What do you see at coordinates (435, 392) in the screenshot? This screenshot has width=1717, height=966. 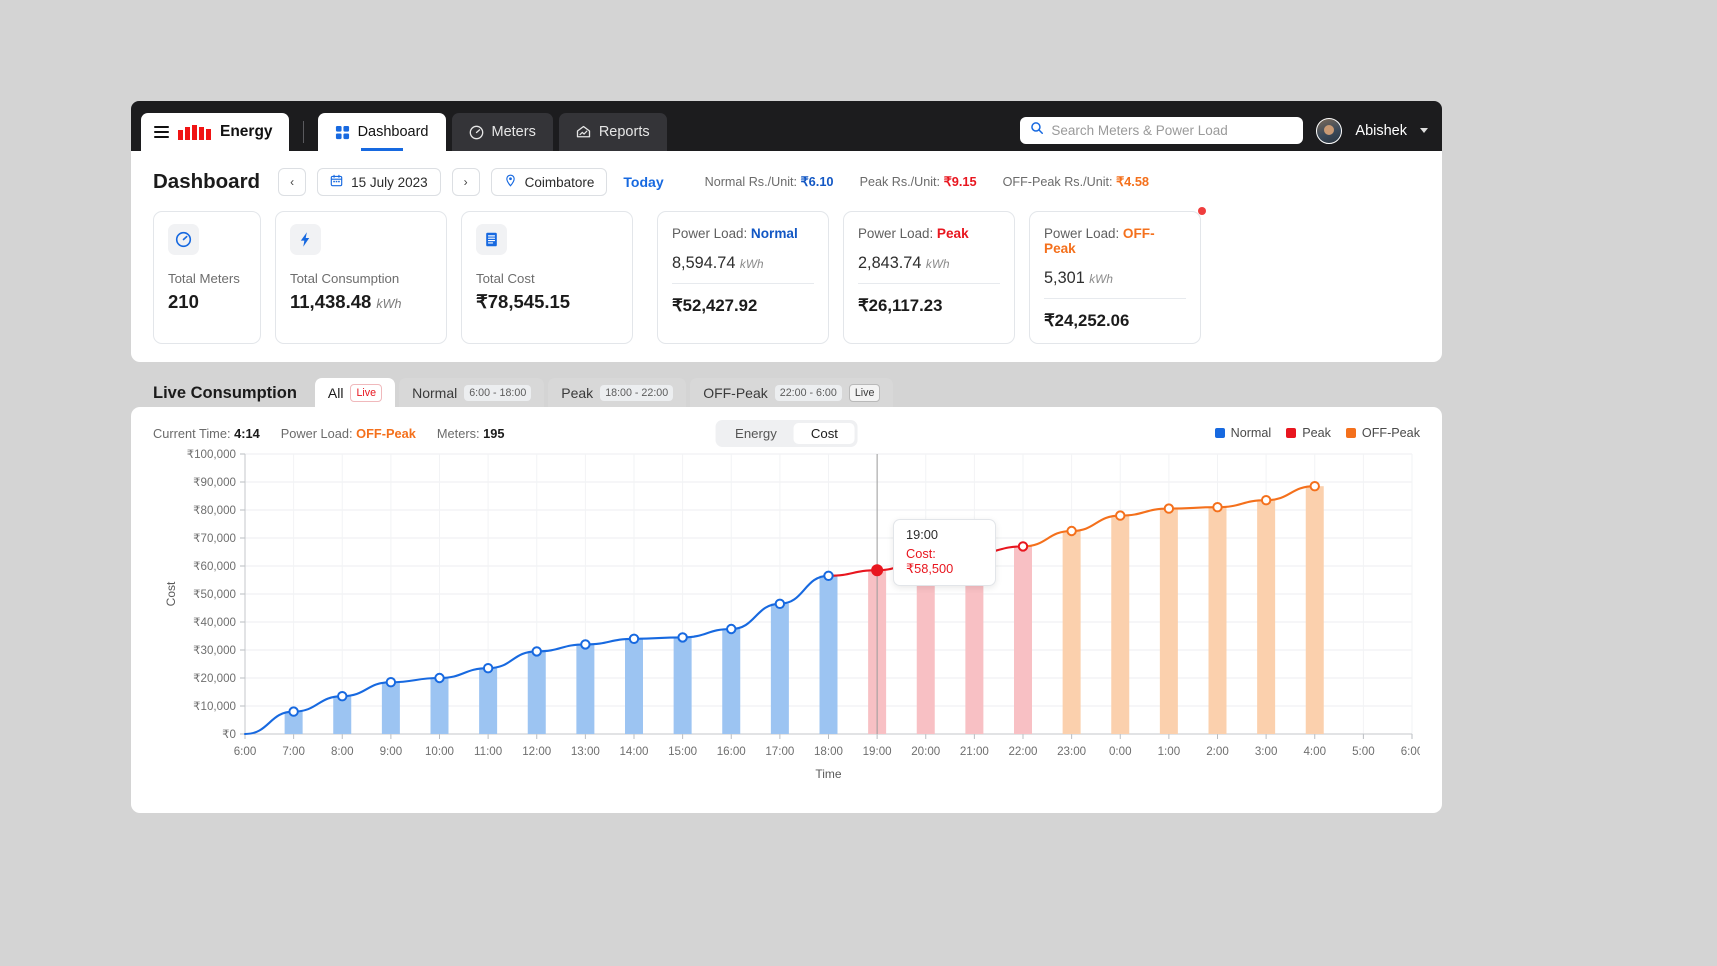 I see `live-tab-normal-label: Normal` at bounding box center [435, 392].